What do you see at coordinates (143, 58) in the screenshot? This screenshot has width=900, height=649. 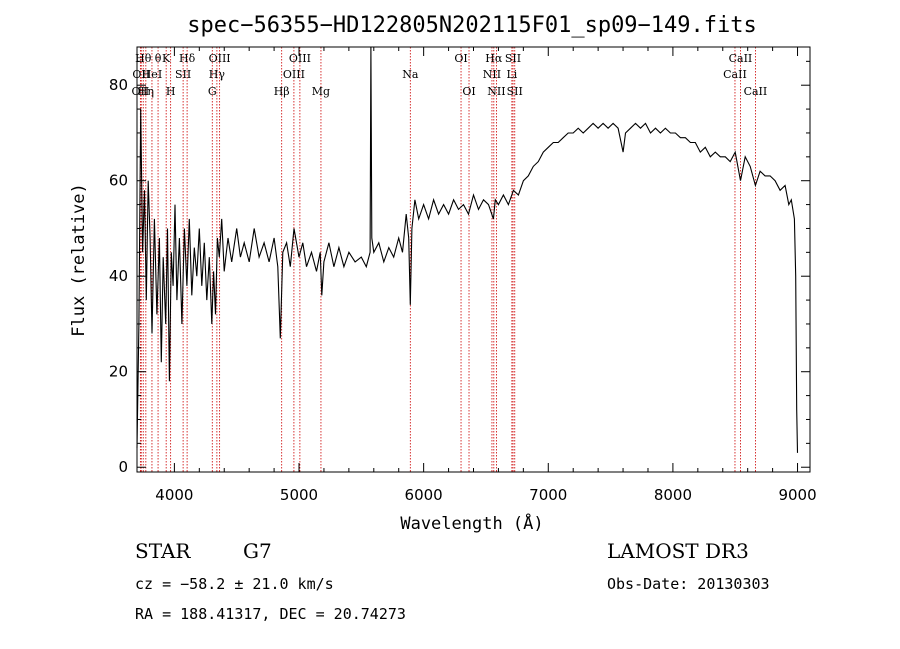 I see `spectral-line-label: Hθ` at bounding box center [143, 58].